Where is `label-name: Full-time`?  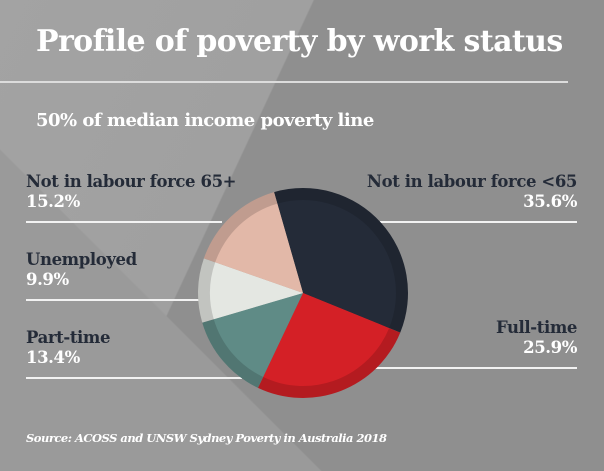
label-name: Full-time is located at coordinates (536, 327).